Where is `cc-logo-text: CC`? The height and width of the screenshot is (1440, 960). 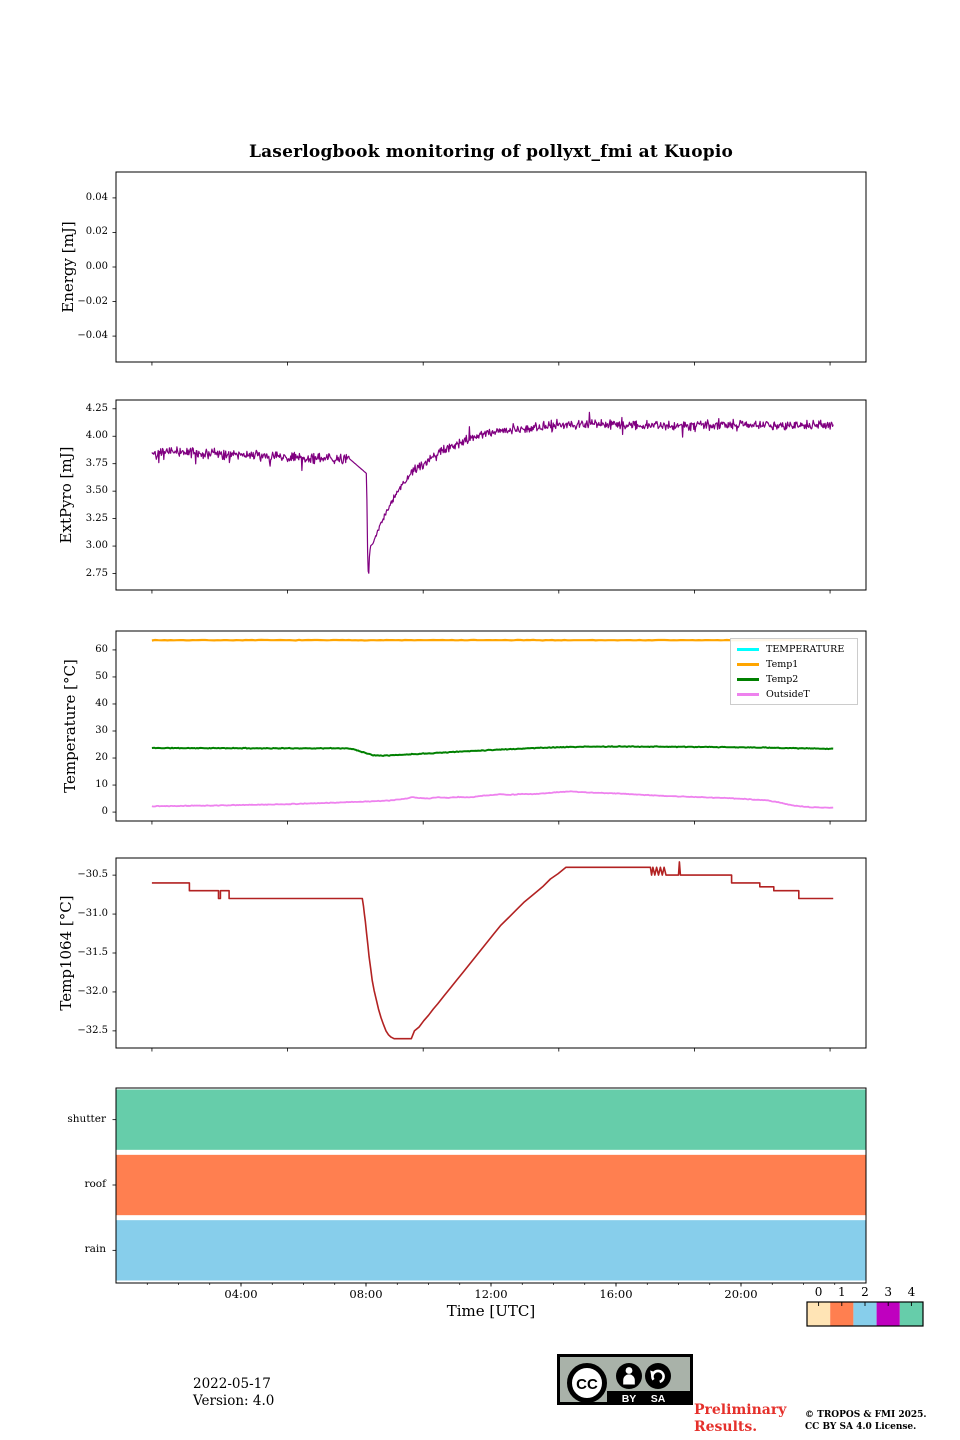 cc-logo-text: CC is located at coordinates (587, 1384).